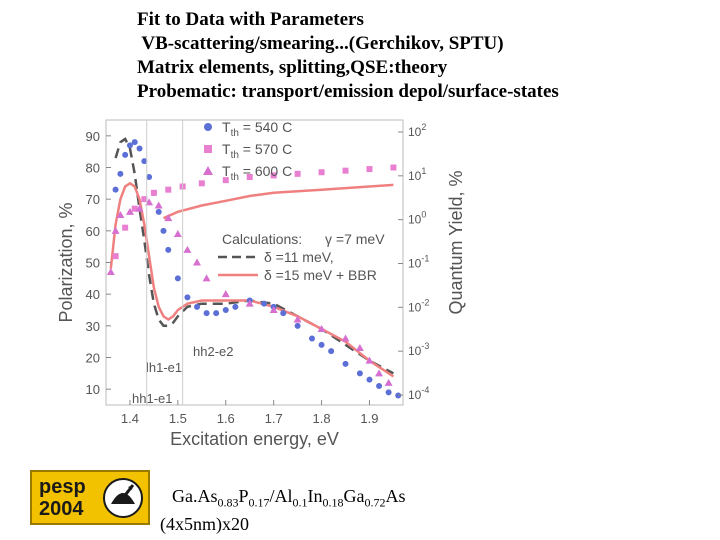  What do you see at coordinates (254, 439) in the screenshot?
I see `x-axis-label: Excitation energy, eV` at bounding box center [254, 439].